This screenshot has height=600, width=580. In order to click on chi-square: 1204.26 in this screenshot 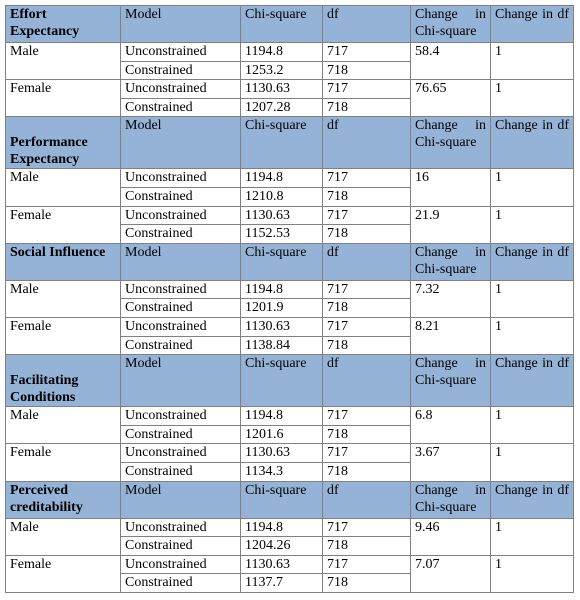, I will do `click(281, 546)`.